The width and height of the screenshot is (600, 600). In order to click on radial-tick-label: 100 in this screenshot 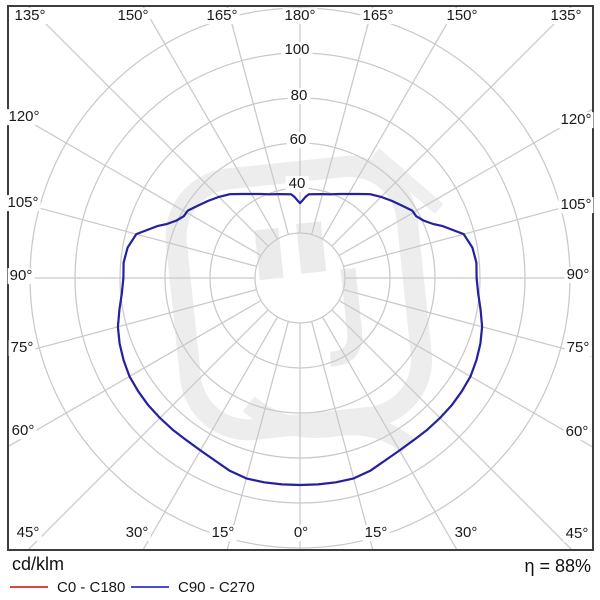, I will do `click(297, 50)`.